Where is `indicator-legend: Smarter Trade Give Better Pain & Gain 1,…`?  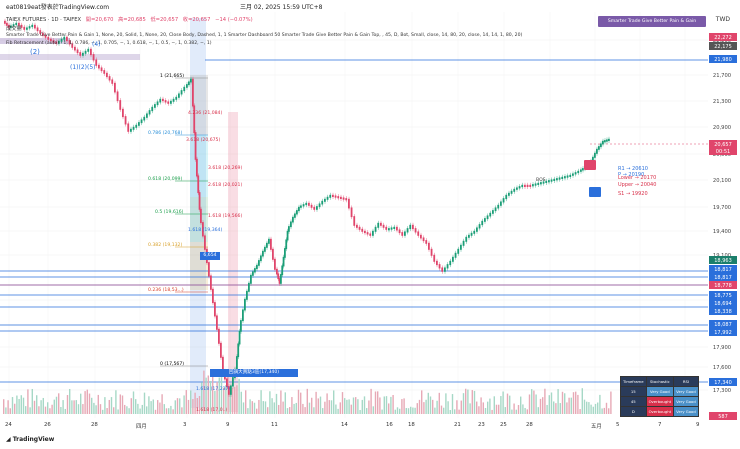 indicator-legend: Smarter Trade Give Better Pain & Gain 1,… is located at coordinates (264, 35).